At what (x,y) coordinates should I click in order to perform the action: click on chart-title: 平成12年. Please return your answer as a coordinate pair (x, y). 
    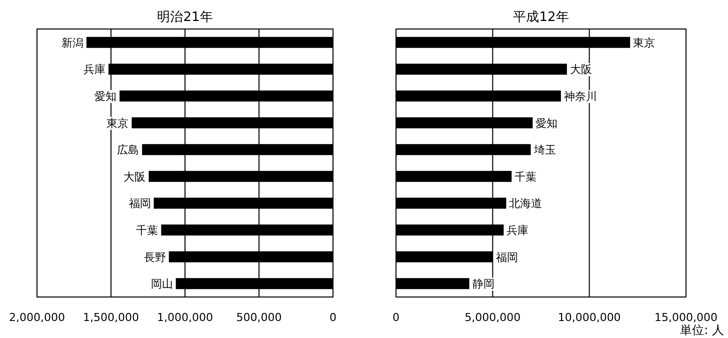
    Looking at the image, I should click on (541, 17).